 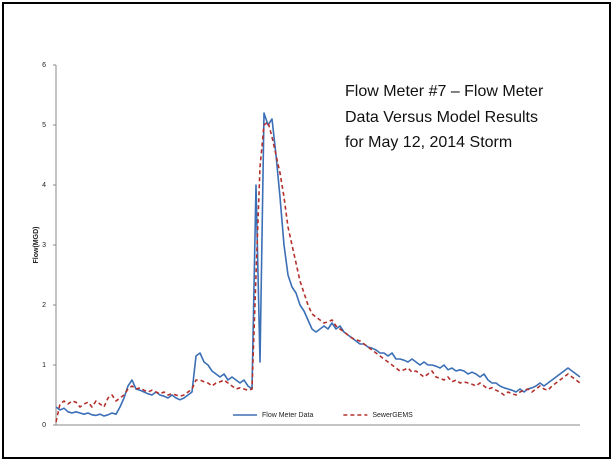 I want to click on y-tick-label: 6, so click(x=44, y=65).